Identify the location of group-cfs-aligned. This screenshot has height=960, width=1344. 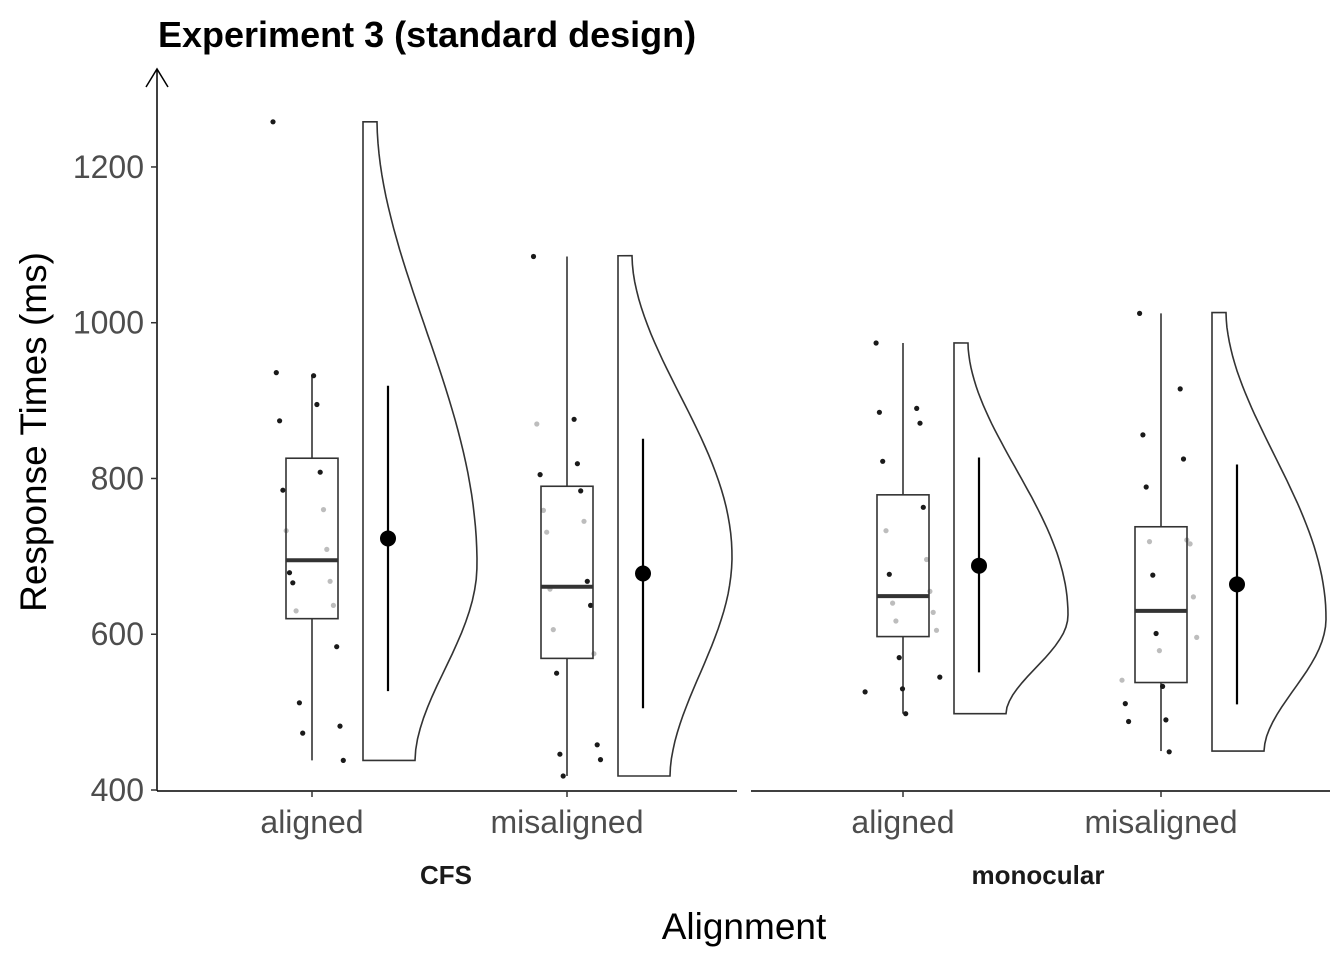
(374, 441).